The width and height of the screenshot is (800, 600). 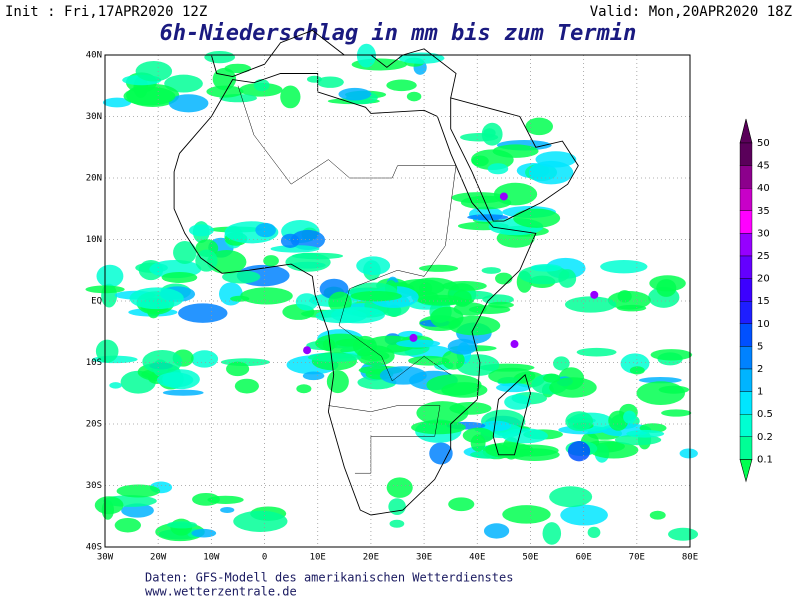 I want to click on lon-tick-label: 10E, so click(x=318, y=558).